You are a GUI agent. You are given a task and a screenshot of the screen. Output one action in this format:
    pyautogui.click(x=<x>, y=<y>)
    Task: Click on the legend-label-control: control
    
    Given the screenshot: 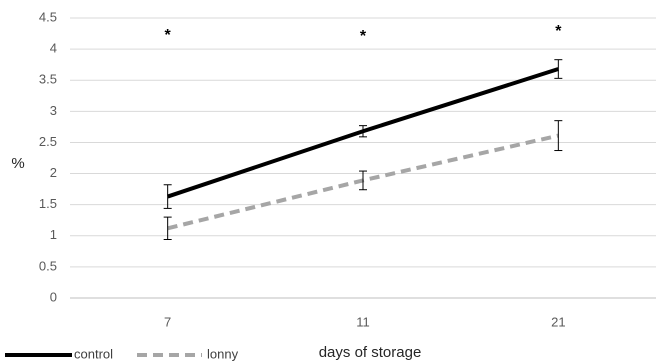 What is the action you would take?
    pyautogui.click(x=93, y=353)
    